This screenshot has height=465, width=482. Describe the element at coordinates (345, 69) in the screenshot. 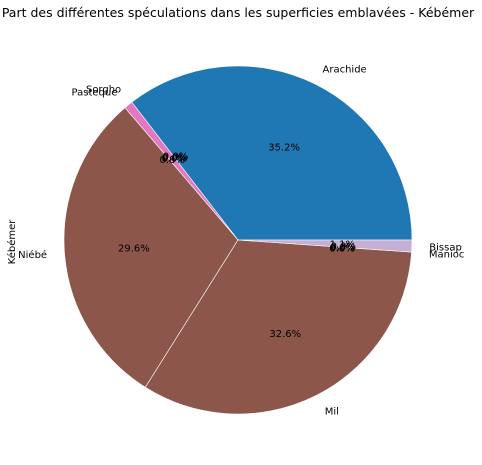

I see `slice-label-arachide: Arachide` at that location.